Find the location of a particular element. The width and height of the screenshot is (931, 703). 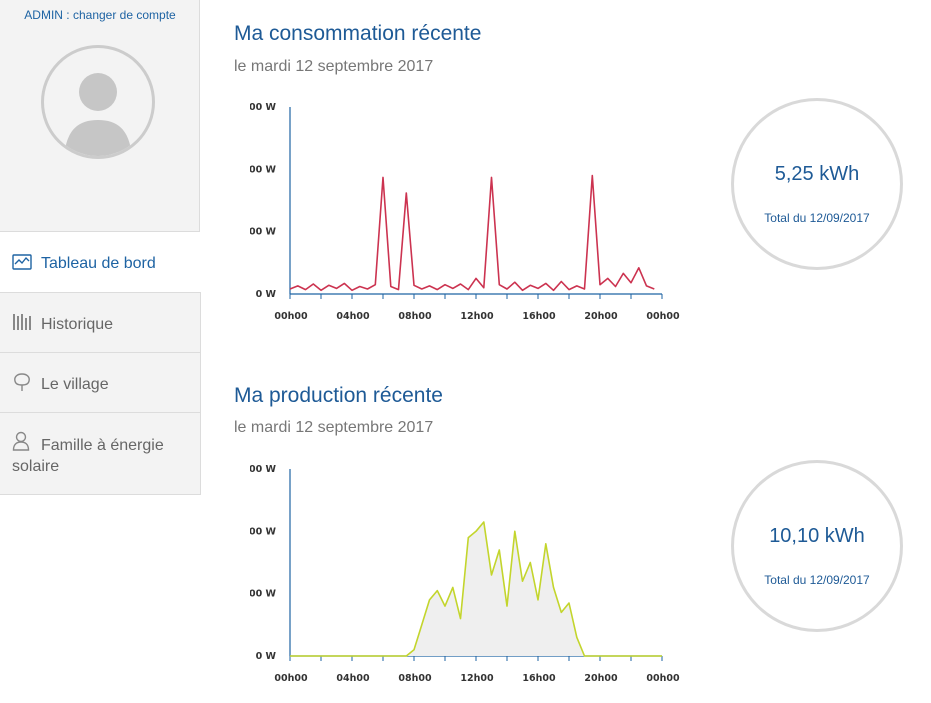

consumption-total-caption: Total du 12/09/2017 is located at coordinates (817, 218).